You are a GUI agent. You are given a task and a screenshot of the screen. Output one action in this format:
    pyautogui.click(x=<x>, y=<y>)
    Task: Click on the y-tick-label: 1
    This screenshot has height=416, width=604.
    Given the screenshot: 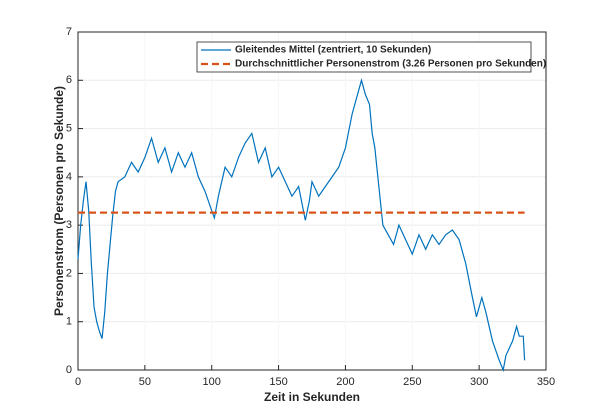 What is the action you would take?
    pyautogui.click(x=69, y=322)
    